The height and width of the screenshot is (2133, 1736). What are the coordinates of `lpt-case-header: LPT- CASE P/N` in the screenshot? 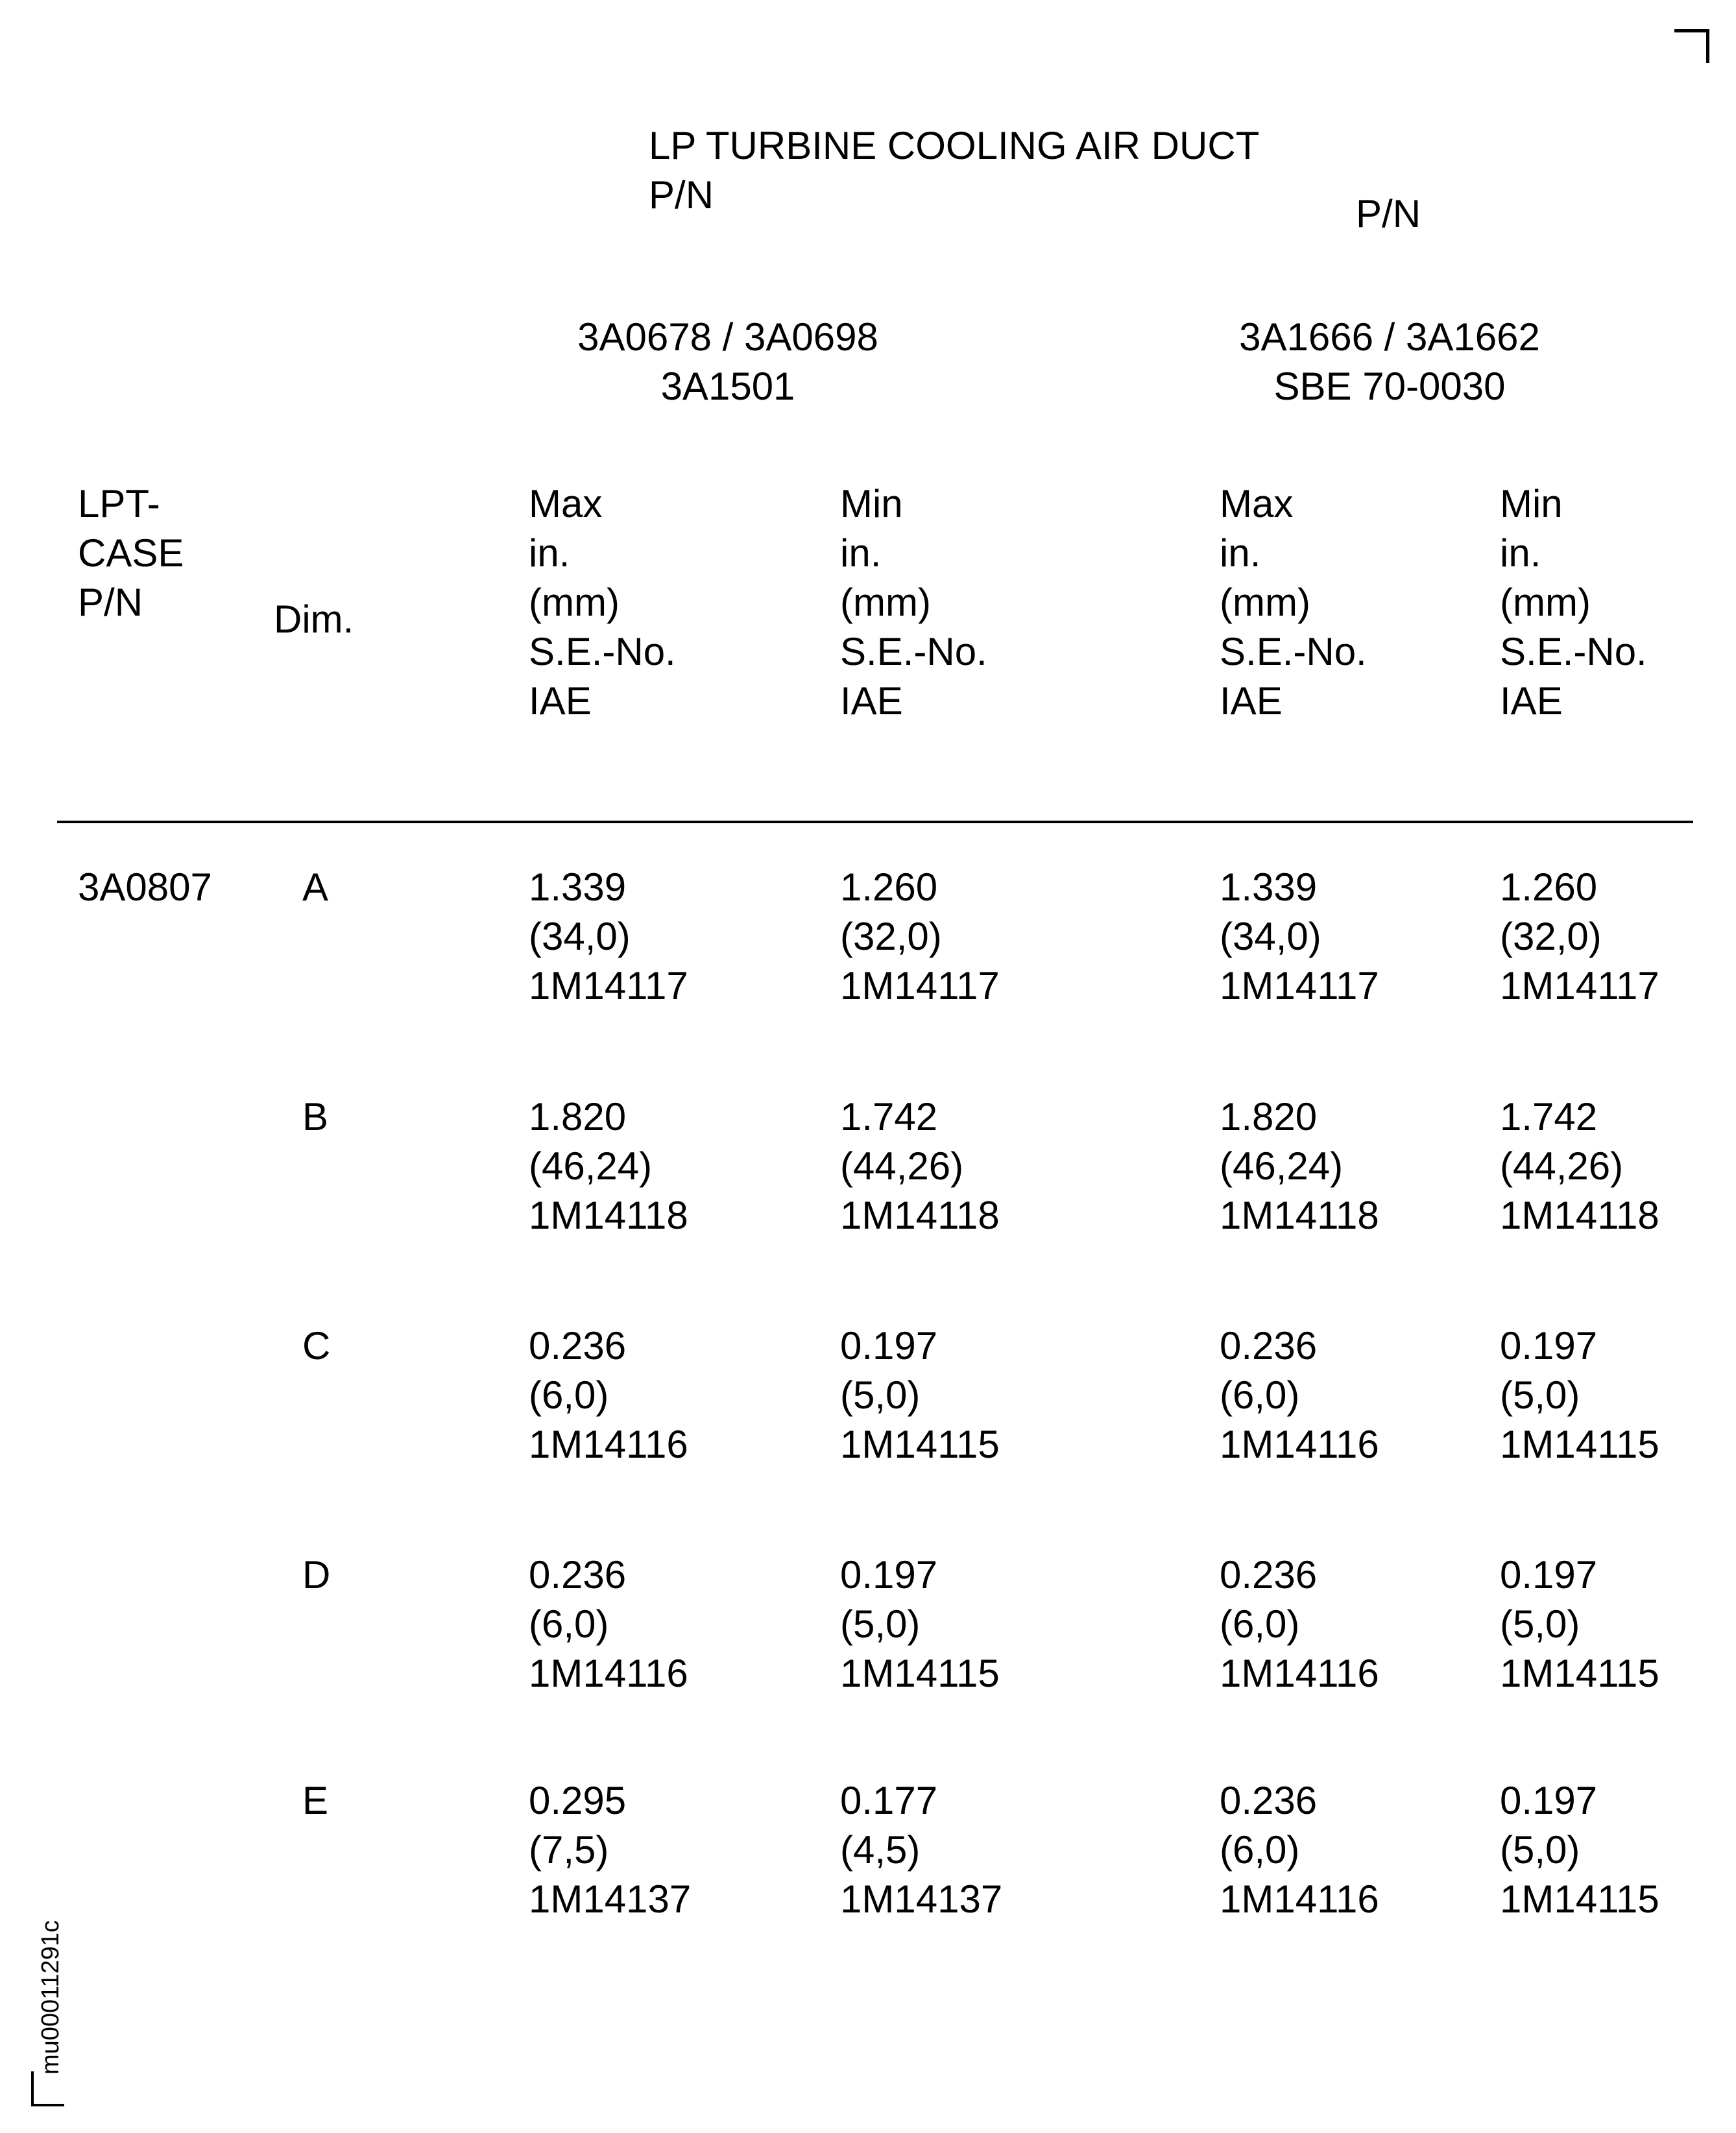 It's located at (131, 553).